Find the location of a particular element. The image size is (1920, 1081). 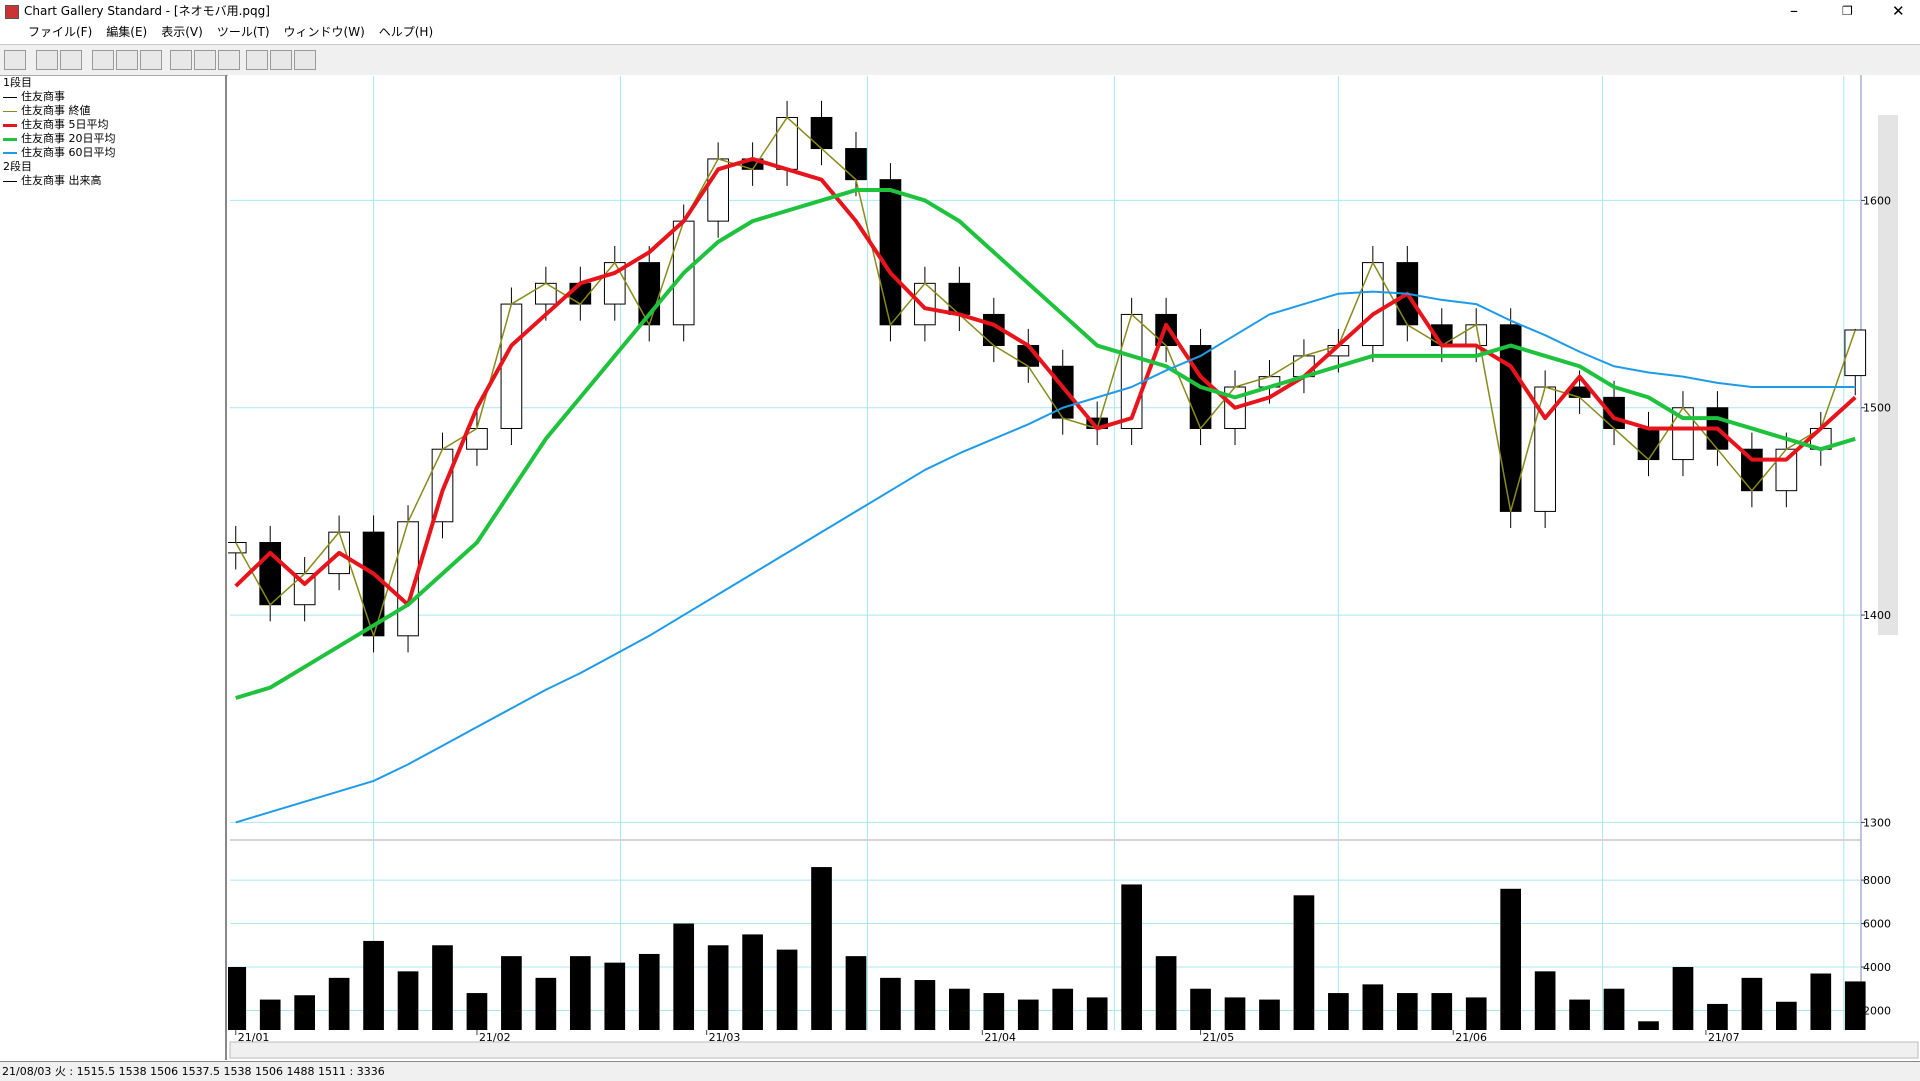

minimize-button: – is located at coordinates (1794, 10).